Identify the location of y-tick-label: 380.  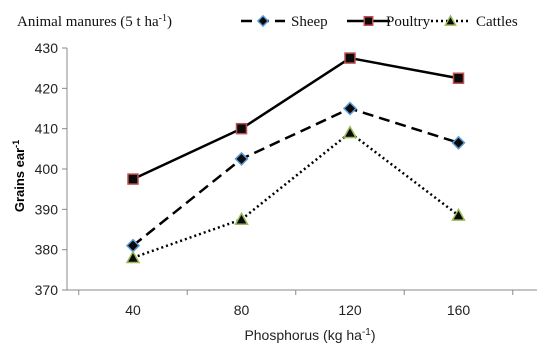
(47, 250).